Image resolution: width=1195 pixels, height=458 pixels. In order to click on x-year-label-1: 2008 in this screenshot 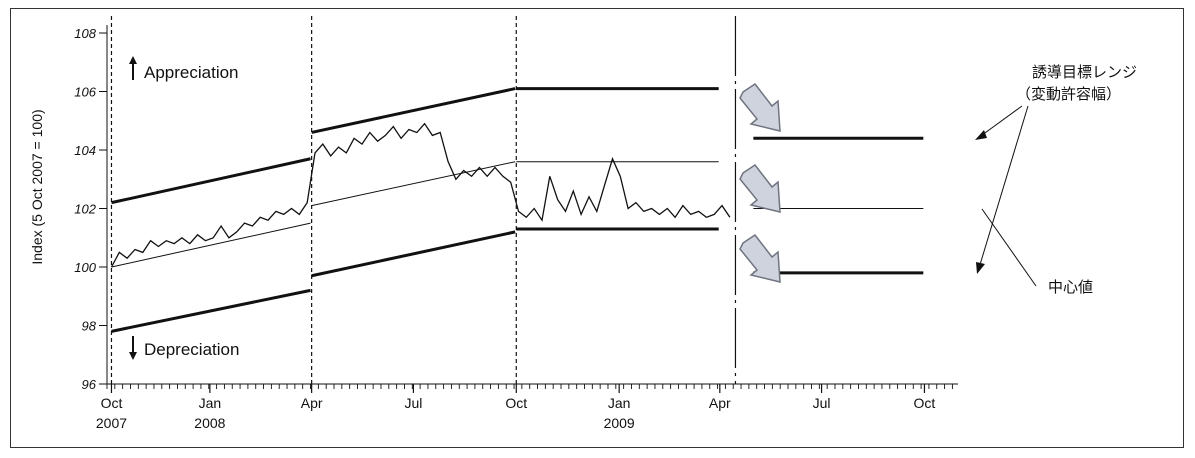, I will do `click(209, 423)`.